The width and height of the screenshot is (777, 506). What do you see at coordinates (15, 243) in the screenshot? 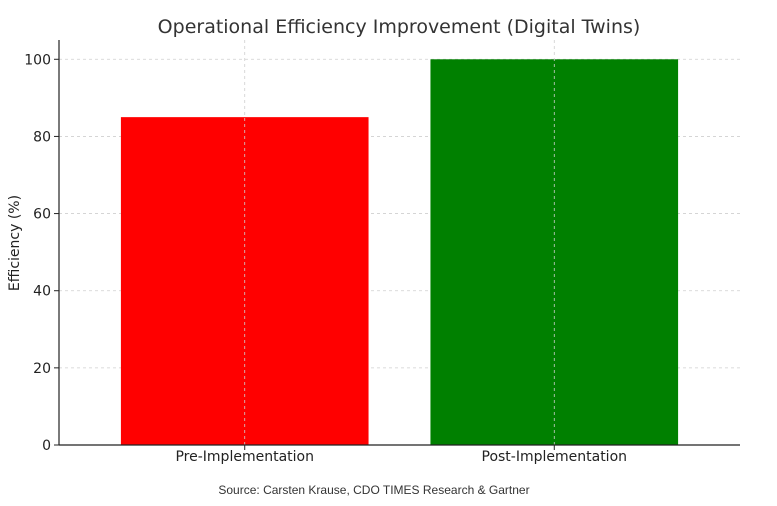
I see `y-axis-label: Efficiency (%)` at bounding box center [15, 243].